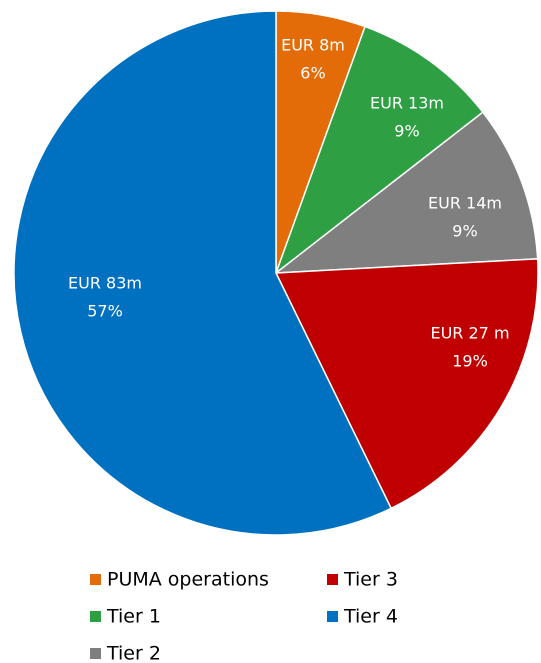 This screenshot has height=663, width=541. Describe the element at coordinates (370, 580) in the screenshot. I see `legend-label: Tier 3` at that location.